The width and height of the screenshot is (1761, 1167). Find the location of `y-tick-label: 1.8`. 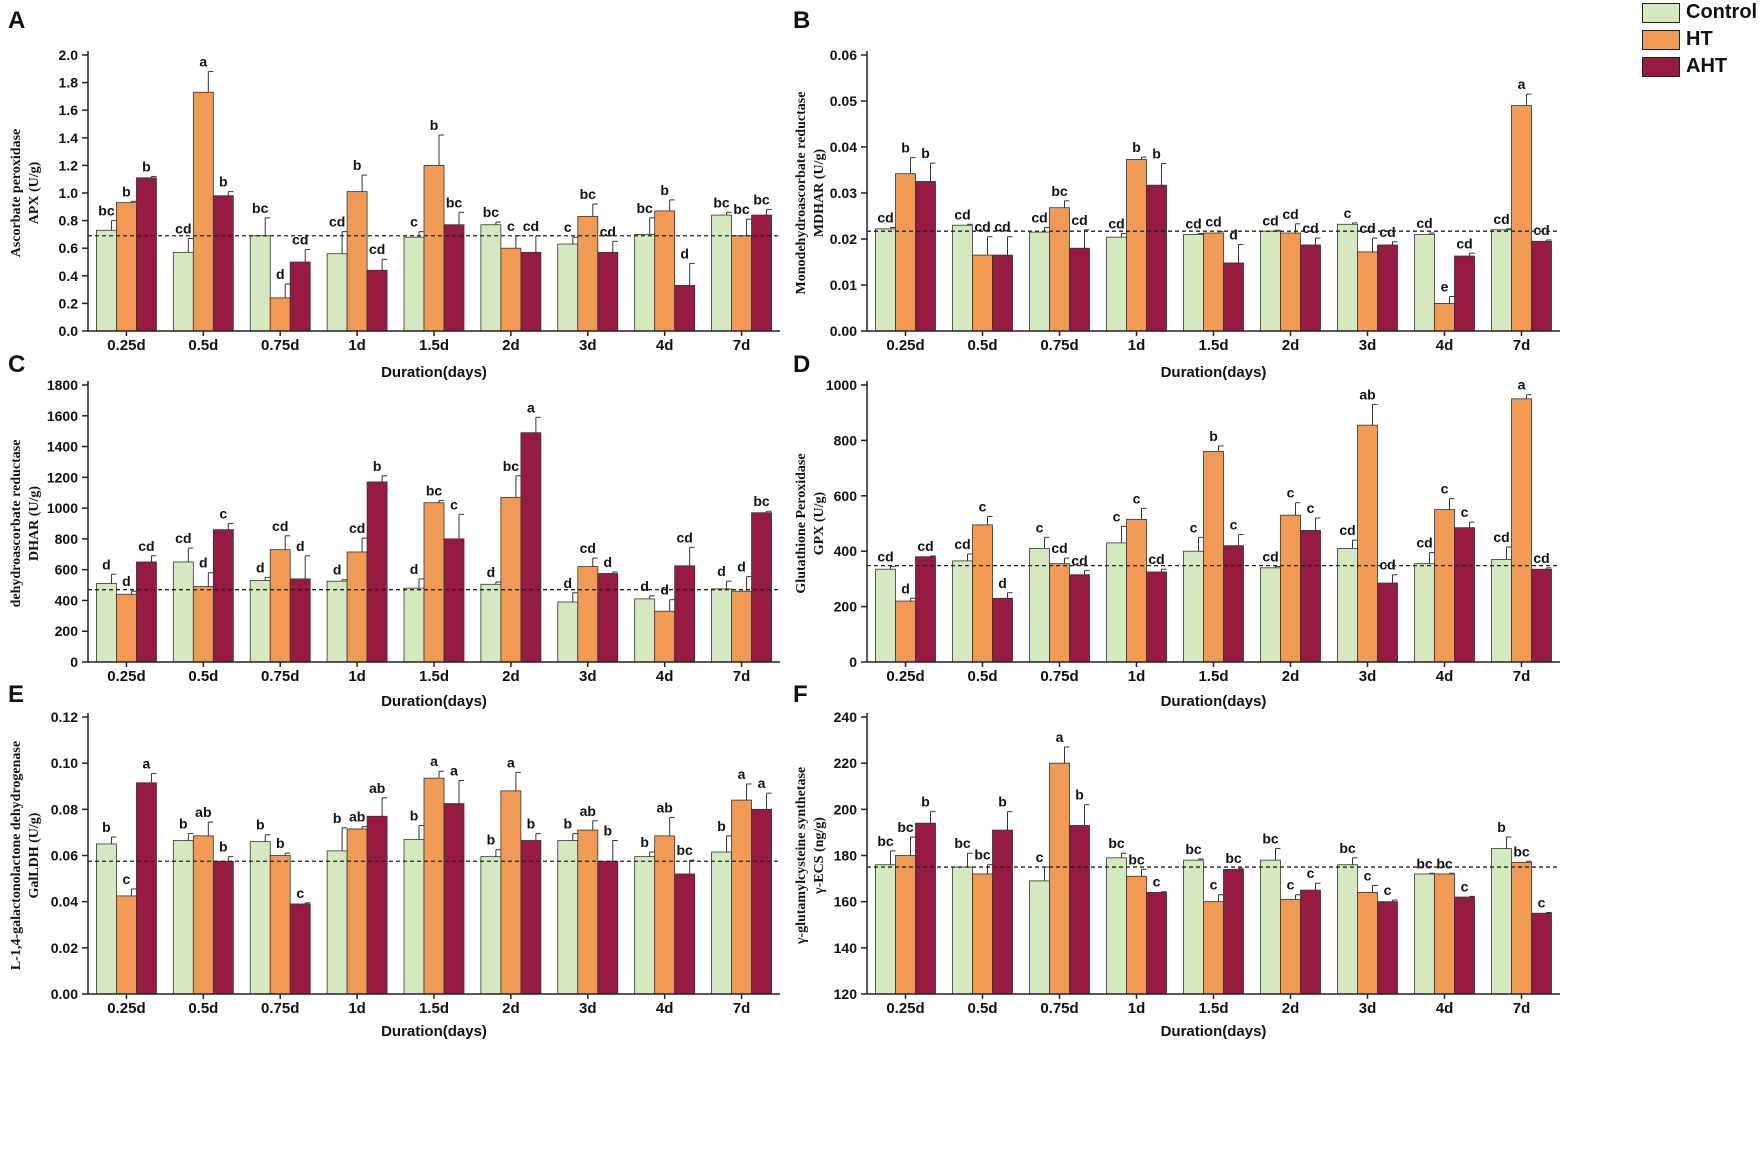

y-tick-label: 1.8 is located at coordinates (69, 83).